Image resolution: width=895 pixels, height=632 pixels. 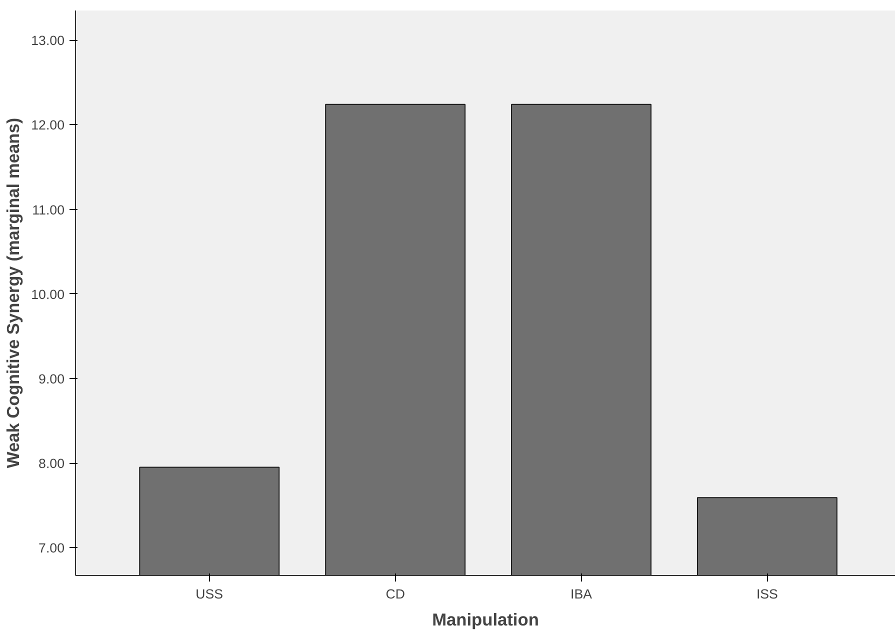 What do you see at coordinates (767, 594) in the screenshot?
I see `x-tick-label: ISS` at bounding box center [767, 594].